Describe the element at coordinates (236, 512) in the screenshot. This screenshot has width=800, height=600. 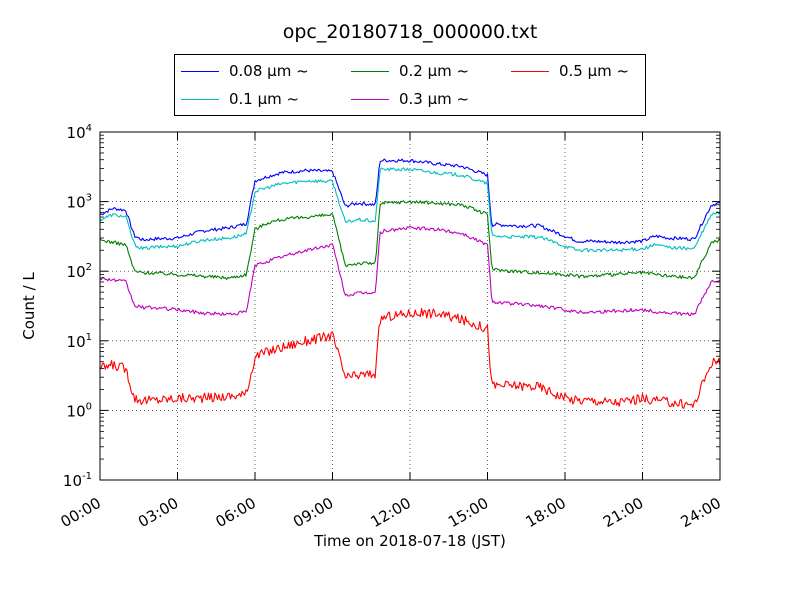
I see `x-tick-label: 06:00` at that location.